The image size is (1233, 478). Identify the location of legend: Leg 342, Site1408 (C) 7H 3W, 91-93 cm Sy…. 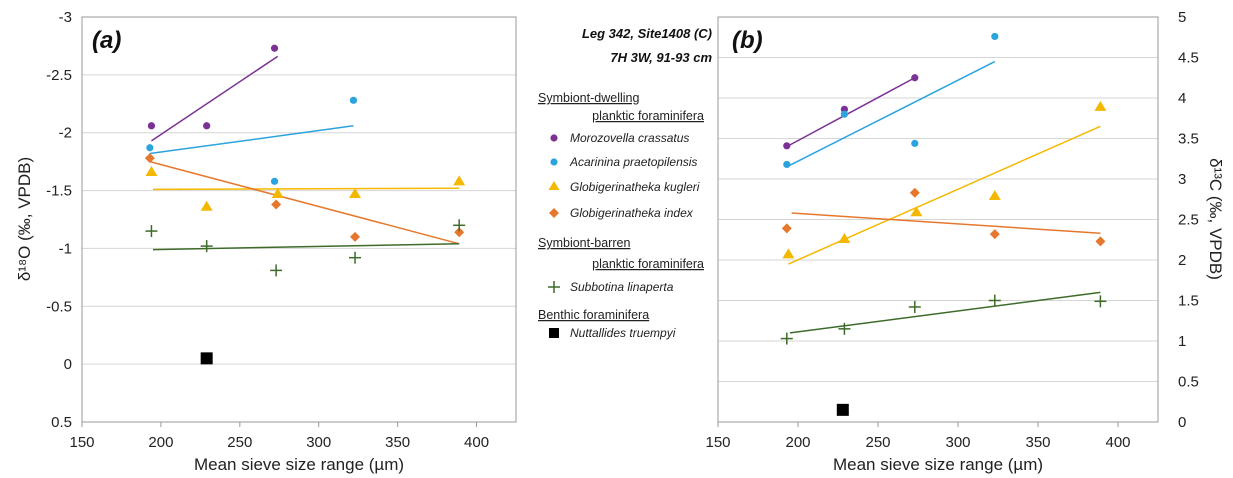
(625, 183).